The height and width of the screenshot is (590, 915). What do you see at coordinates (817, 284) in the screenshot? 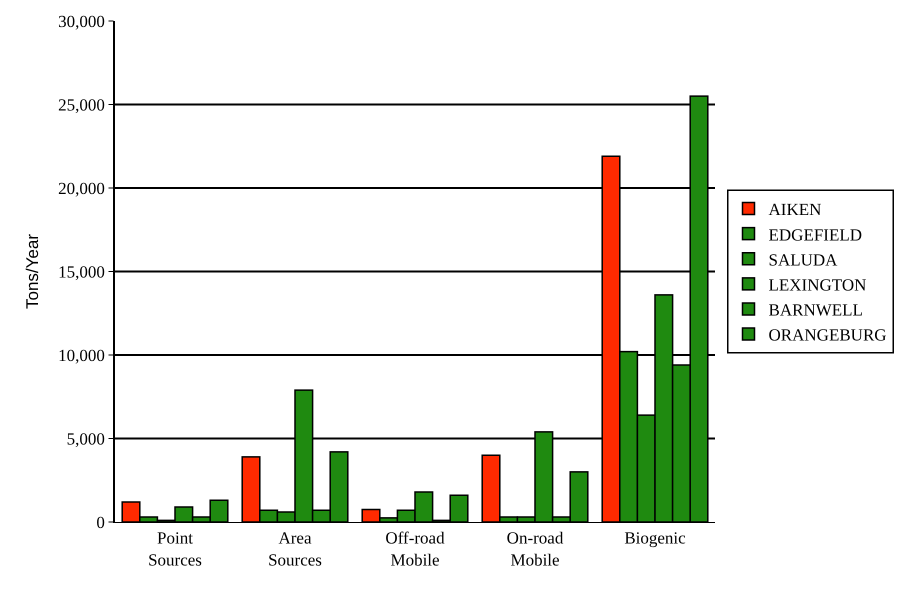
I see `legend-label: LEXINGTON` at bounding box center [817, 284].